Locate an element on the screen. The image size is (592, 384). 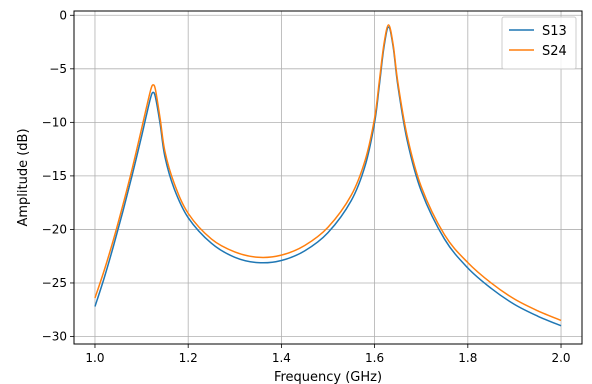
legend-label-s24: S24 is located at coordinates (554, 51).